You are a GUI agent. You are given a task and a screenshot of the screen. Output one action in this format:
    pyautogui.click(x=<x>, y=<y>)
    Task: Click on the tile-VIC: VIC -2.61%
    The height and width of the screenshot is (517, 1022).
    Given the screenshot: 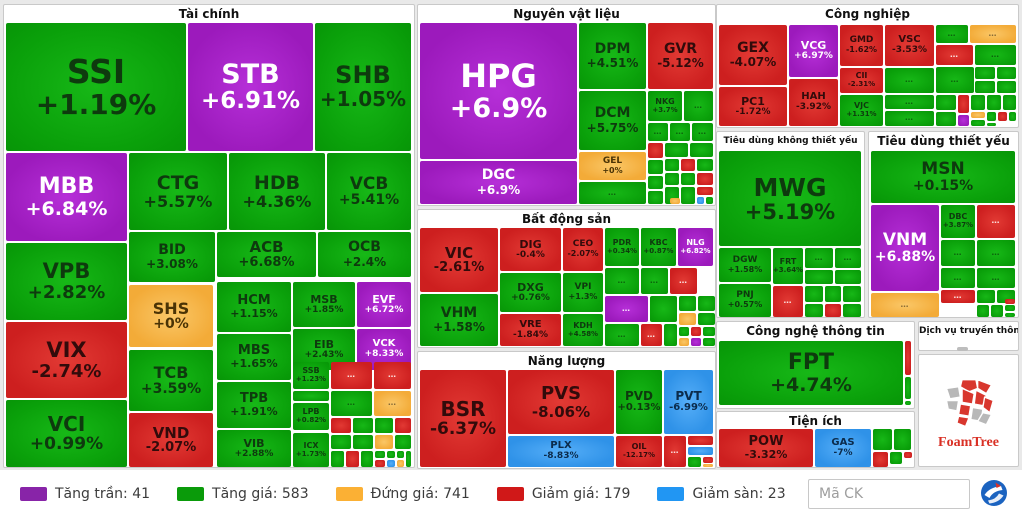 What is the action you would take?
    pyautogui.click(x=459, y=260)
    